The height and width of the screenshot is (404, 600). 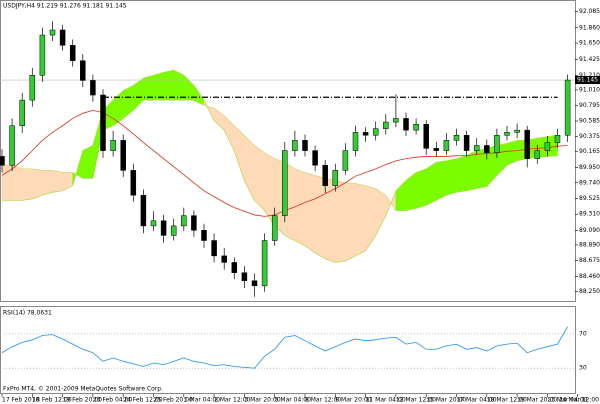 I want to click on y-tick-label: 89.310, so click(x=589, y=214).